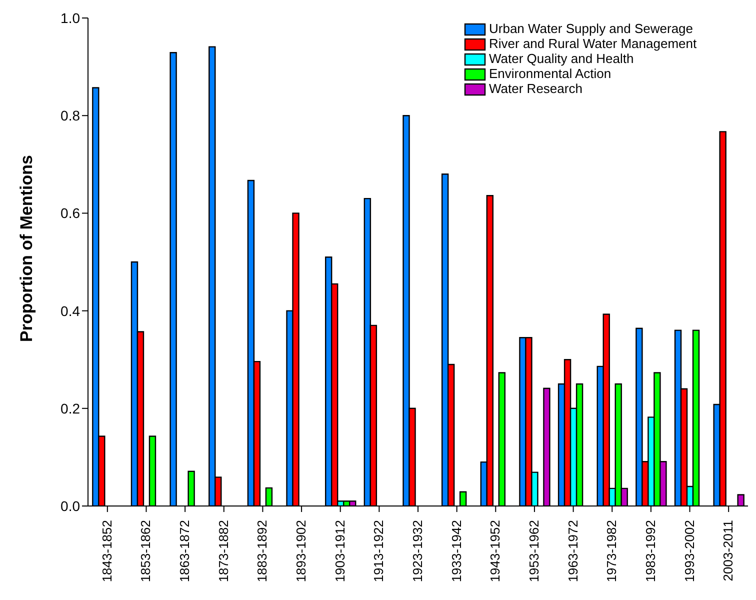  What do you see at coordinates (70, 116) in the screenshot?
I see `y-tick-label: 0.8` at bounding box center [70, 116].